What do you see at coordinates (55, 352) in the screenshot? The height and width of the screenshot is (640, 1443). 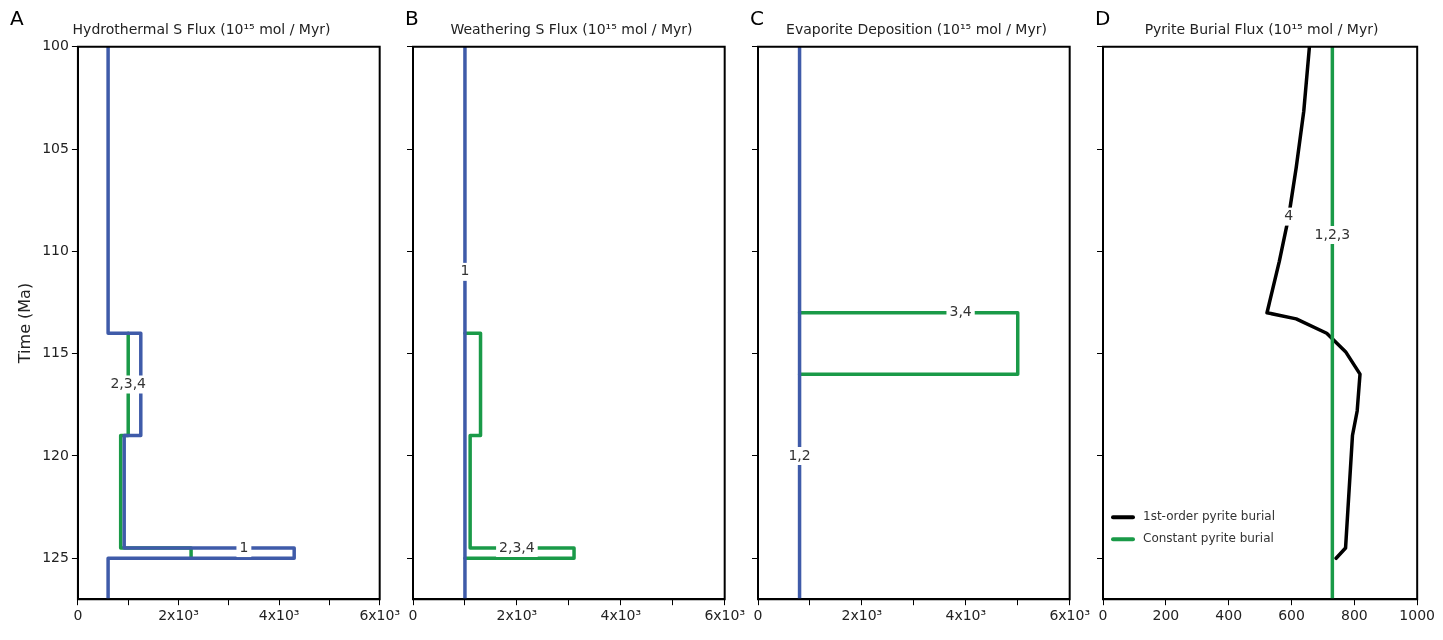 I see `y-tick-label: 115` at bounding box center [55, 352].